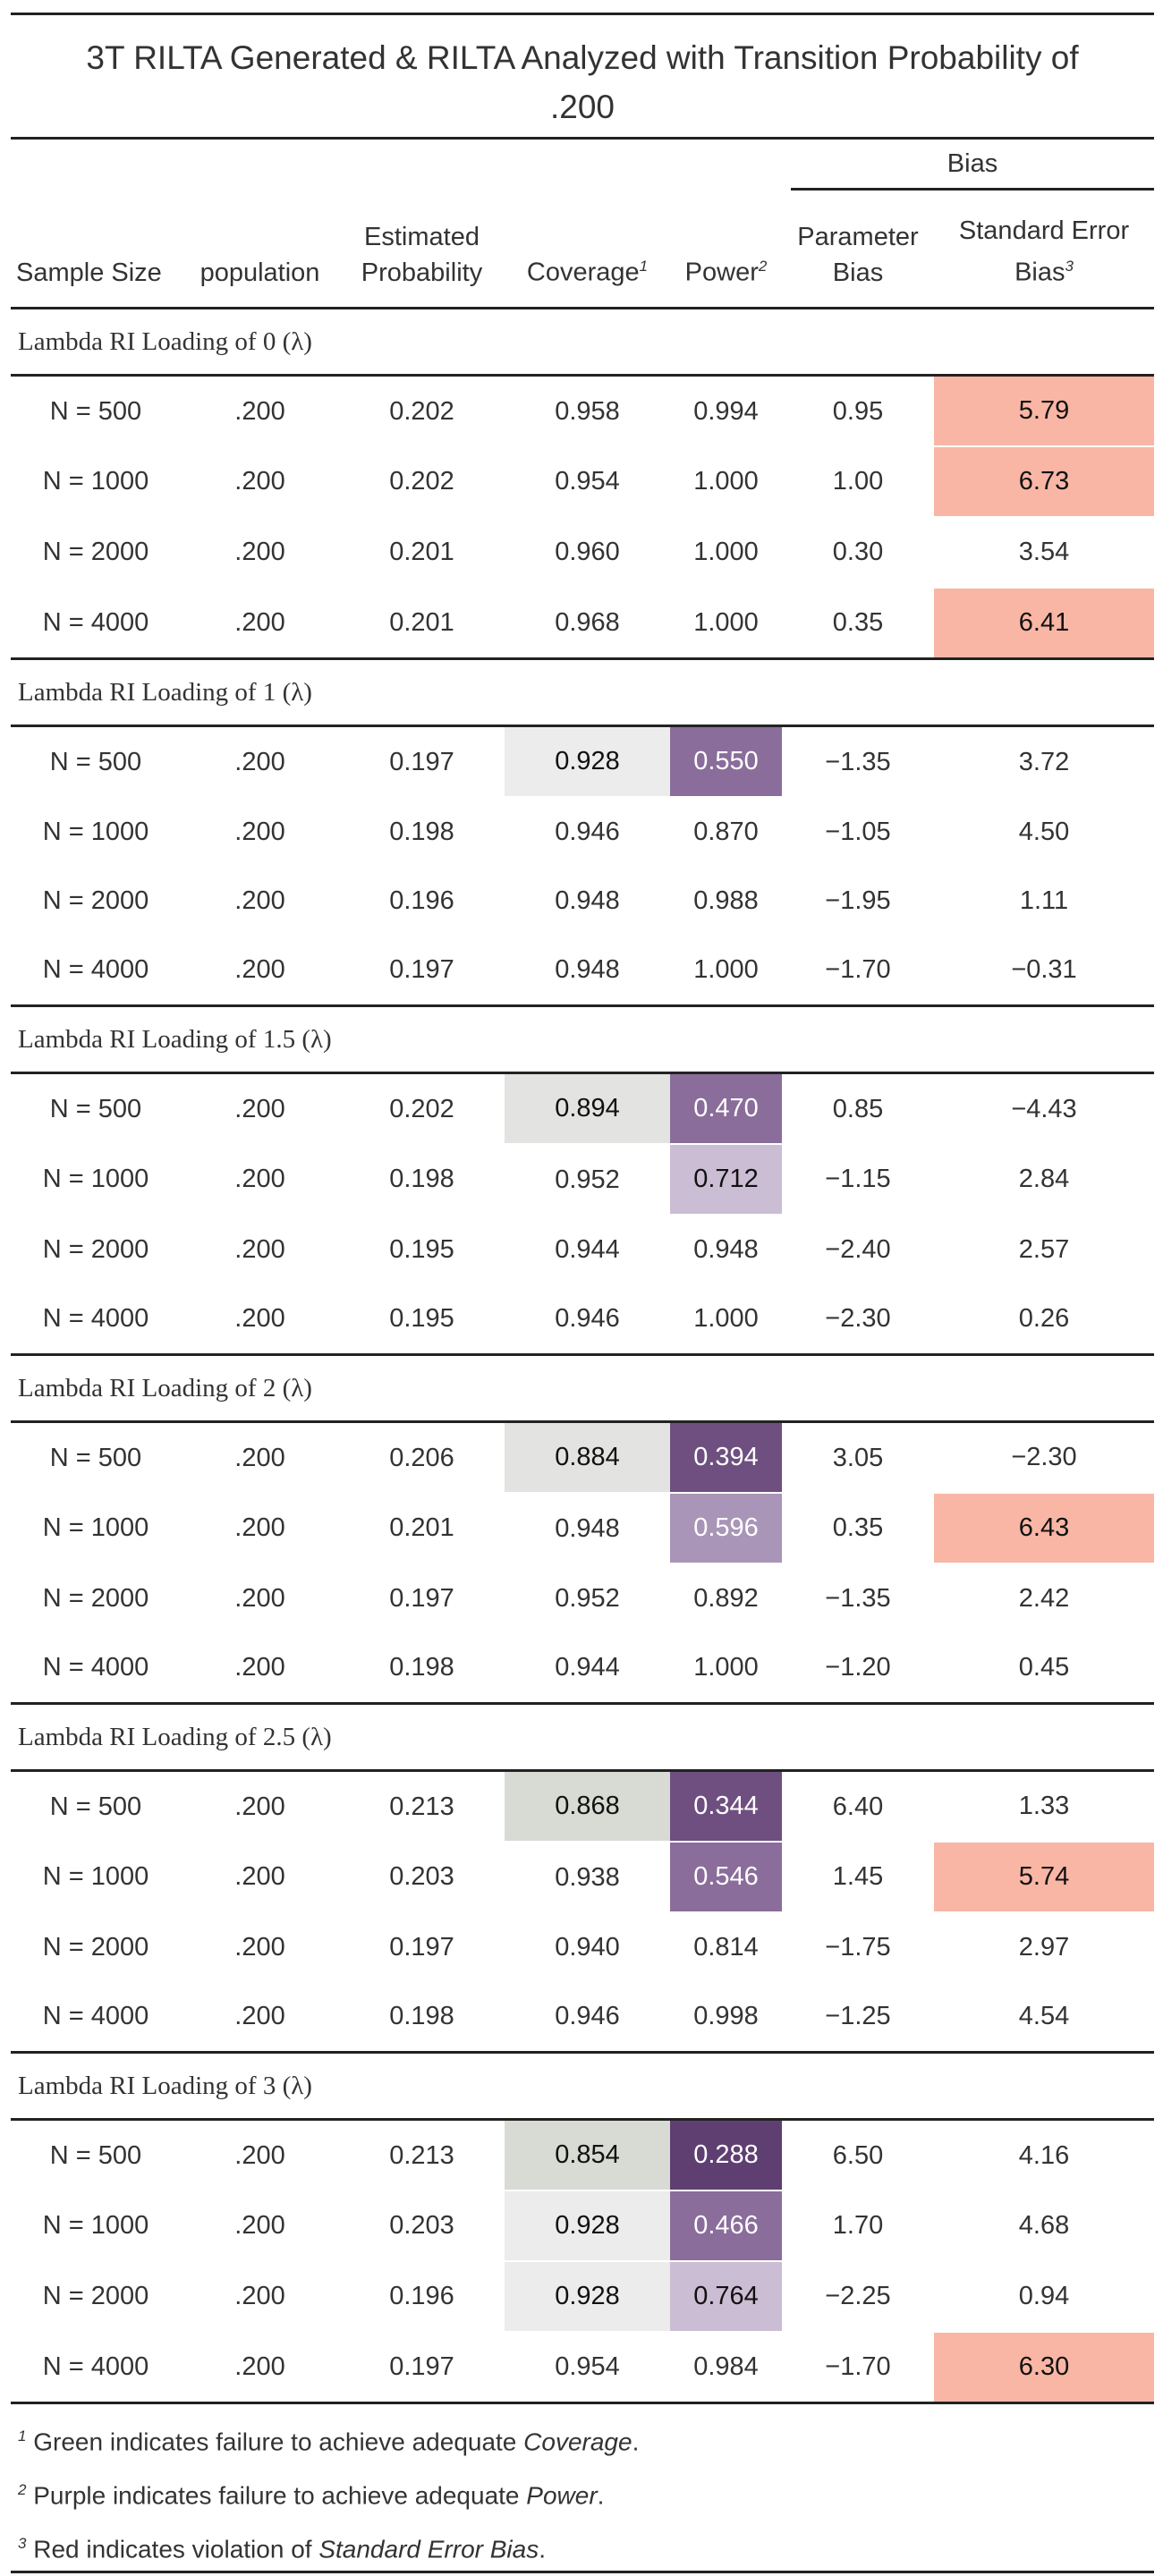  What do you see at coordinates (543, 2549) in the screenshot?
I see `footnote-end: .` at bounding box center [543, 2549].